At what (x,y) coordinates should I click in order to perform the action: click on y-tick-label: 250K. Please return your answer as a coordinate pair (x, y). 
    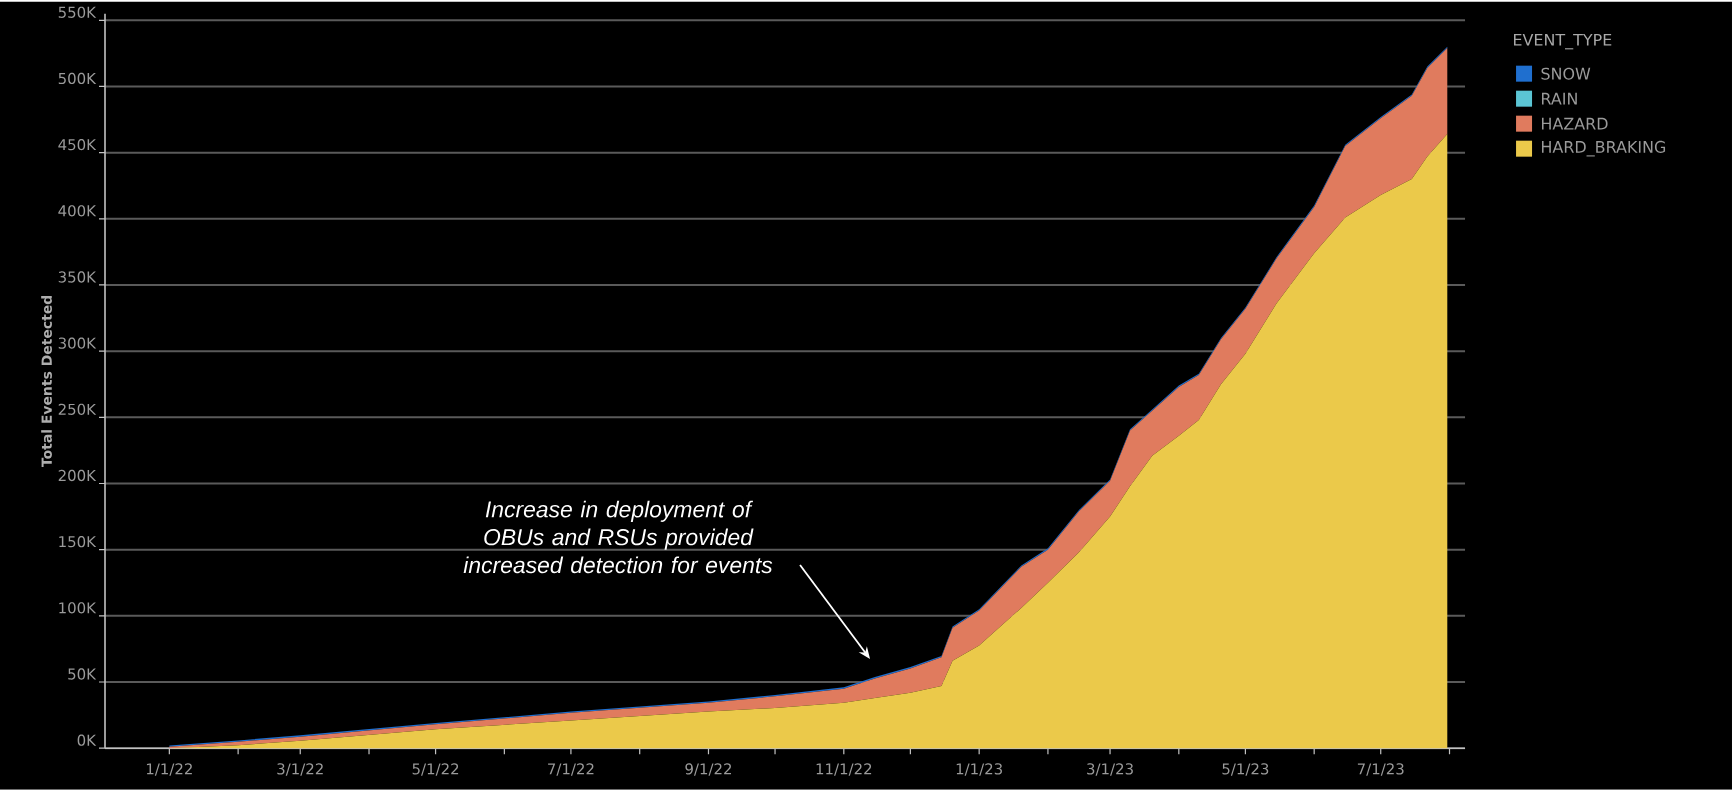
    Looking at the image, I should click on (77, 409).